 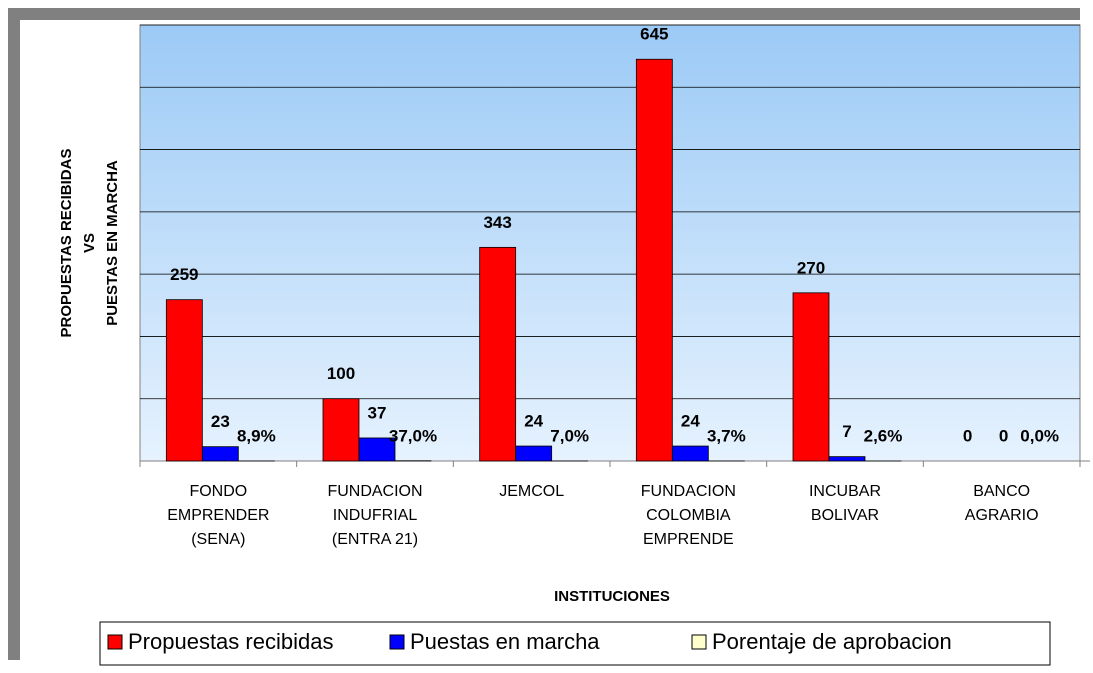 What do you see at coordinates (531, 491) in the screenshot?
I see `x-tick-label: JEMCOL` at bounding box center [531, 491].